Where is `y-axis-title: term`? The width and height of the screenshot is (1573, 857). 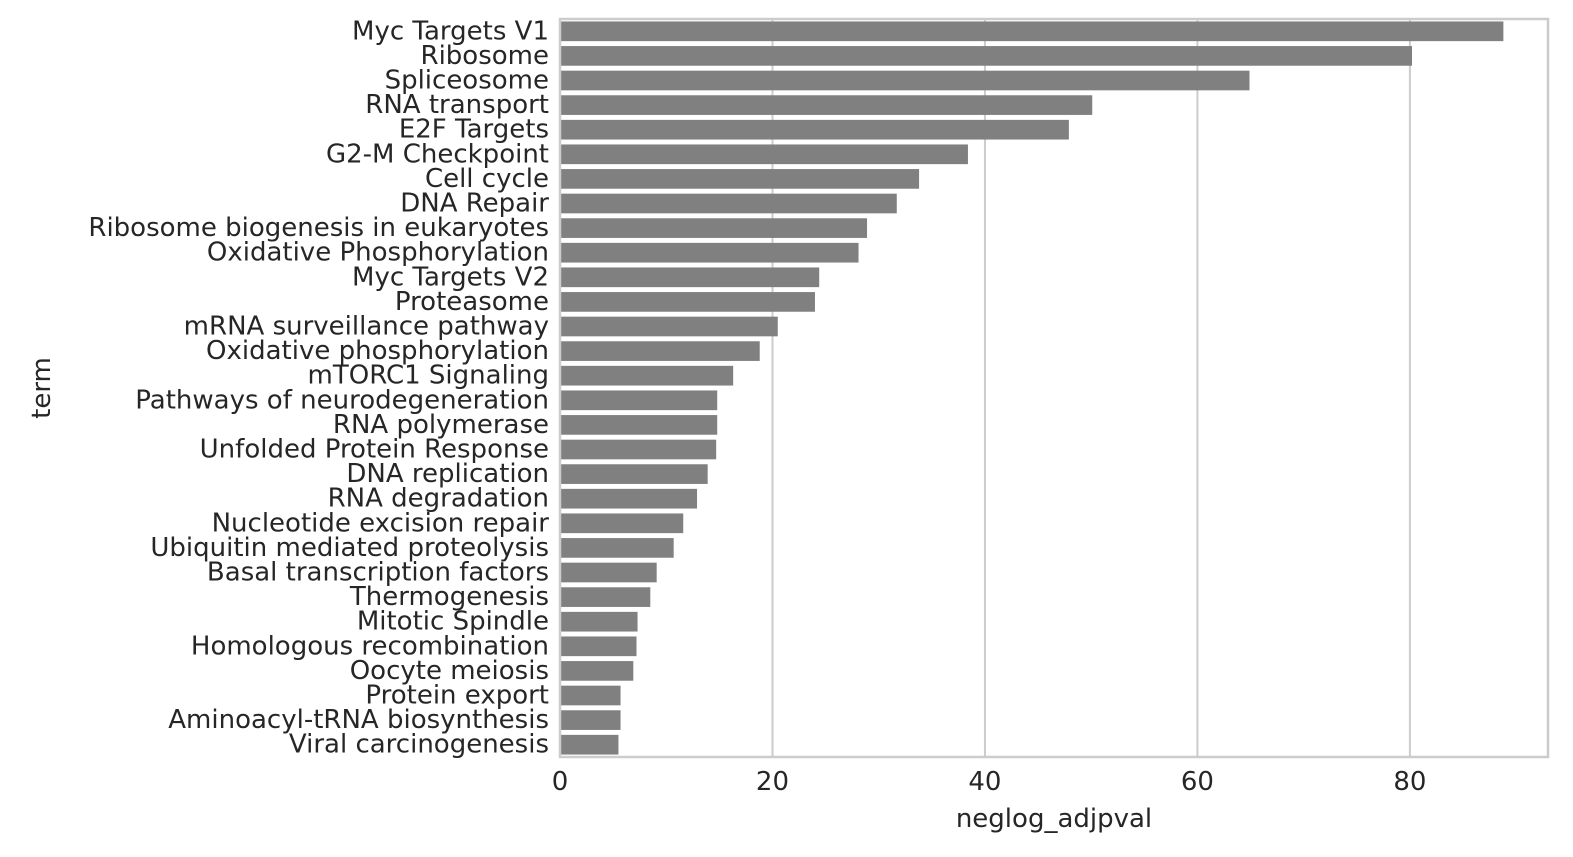
y-axis-title: term is located at coordinates (42, 388).